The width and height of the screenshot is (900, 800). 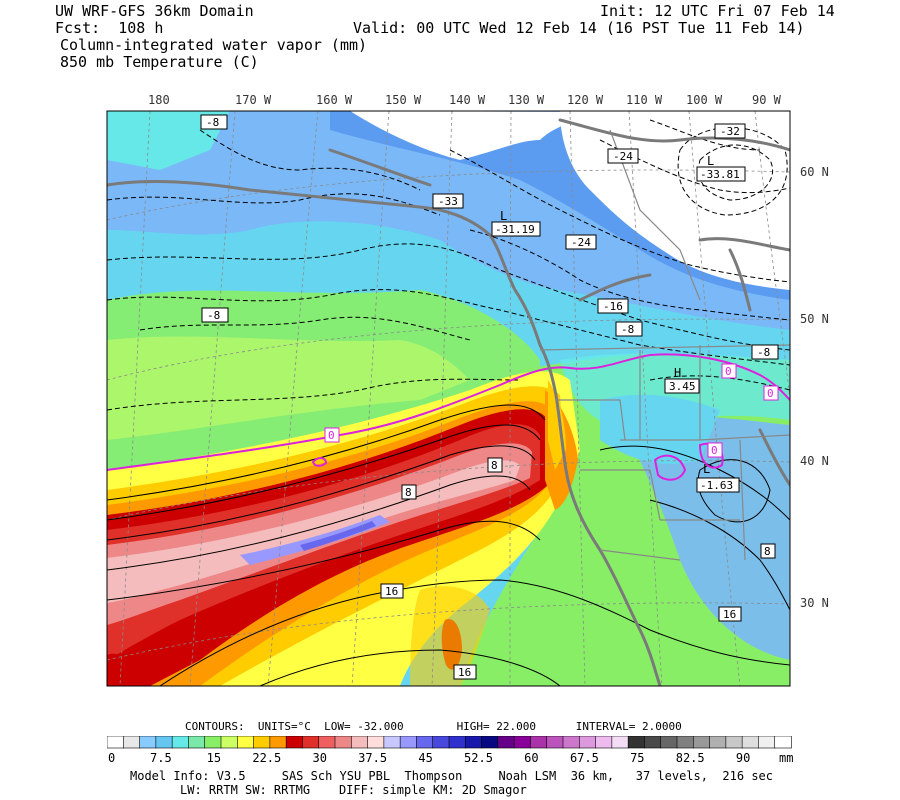 I want to click on contour-label-box: -33.81, so click(x=721, y=174).